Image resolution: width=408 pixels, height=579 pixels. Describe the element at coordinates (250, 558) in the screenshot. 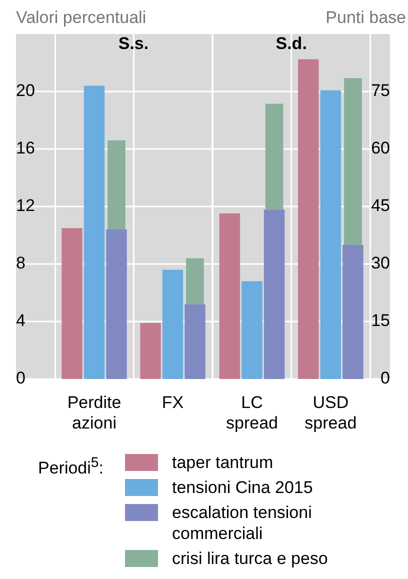

I see `legend-label: crisi lira turca e peso` at that location.